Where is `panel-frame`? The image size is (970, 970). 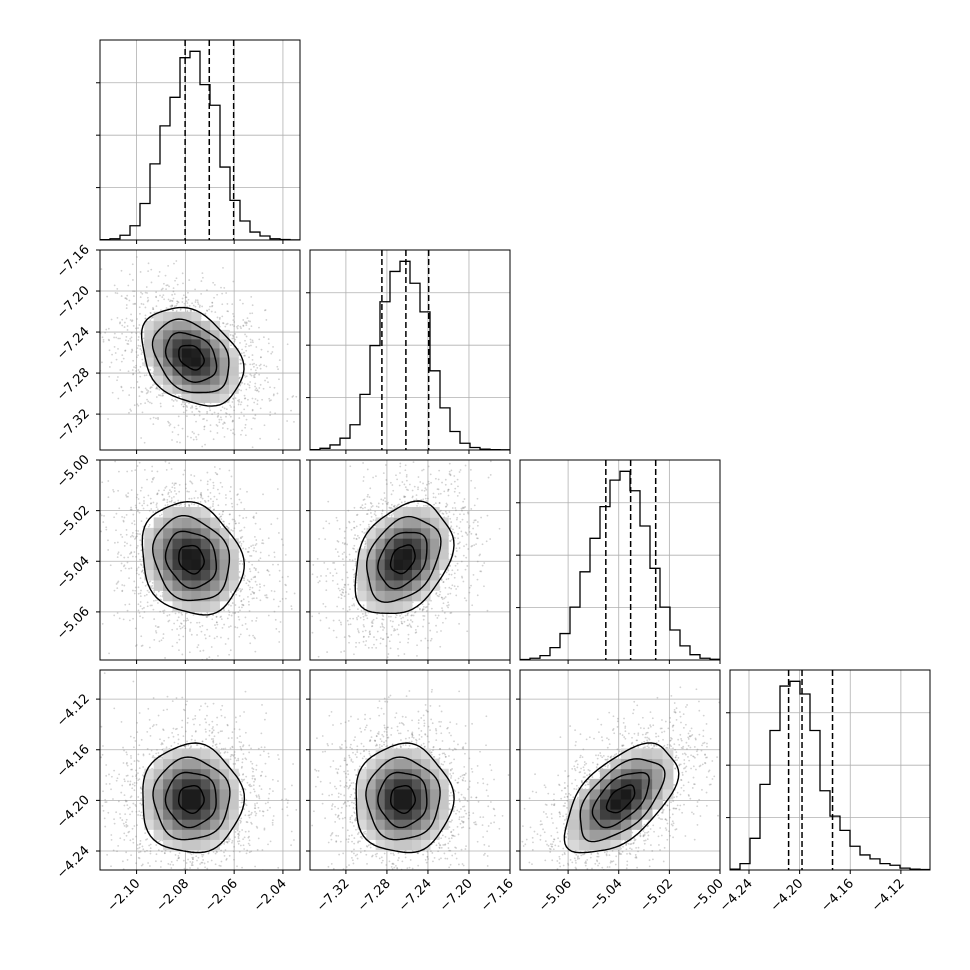
panel-frame is located at coordinates (200, 350).